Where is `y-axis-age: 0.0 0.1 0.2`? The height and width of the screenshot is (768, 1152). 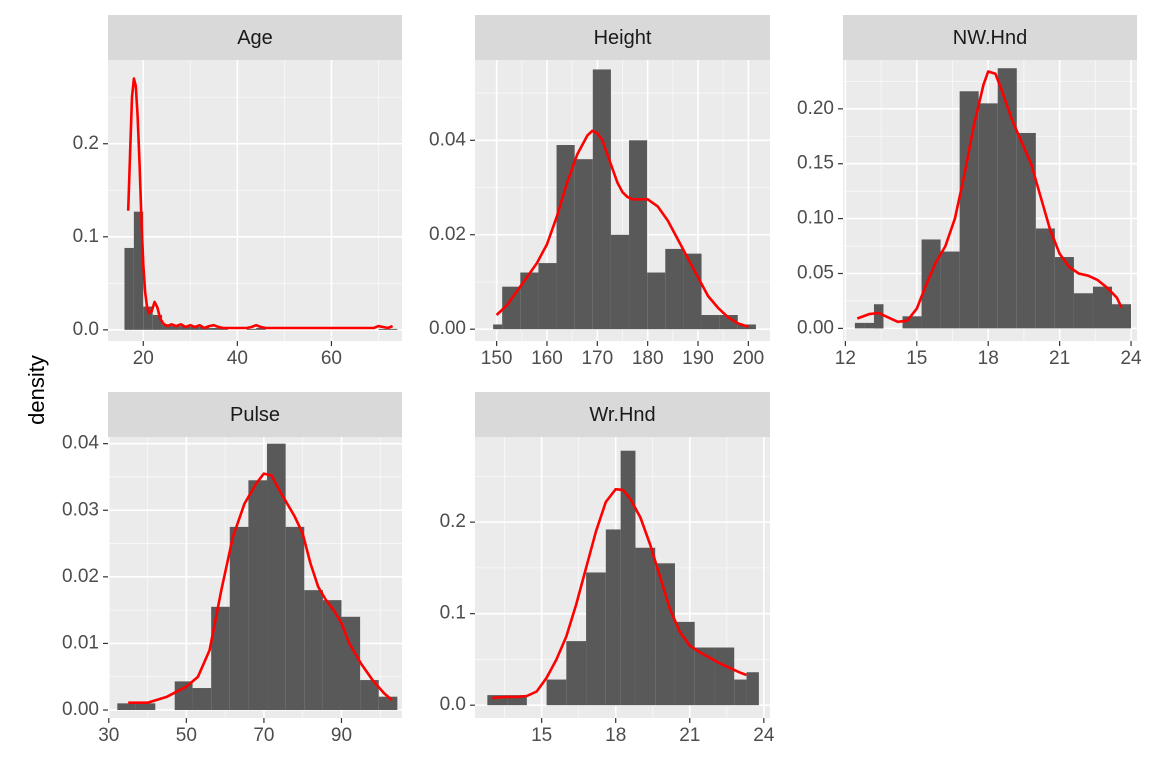 y-axis-age: 0.0 0.1 0.2 is located at coordinates (90, 236).